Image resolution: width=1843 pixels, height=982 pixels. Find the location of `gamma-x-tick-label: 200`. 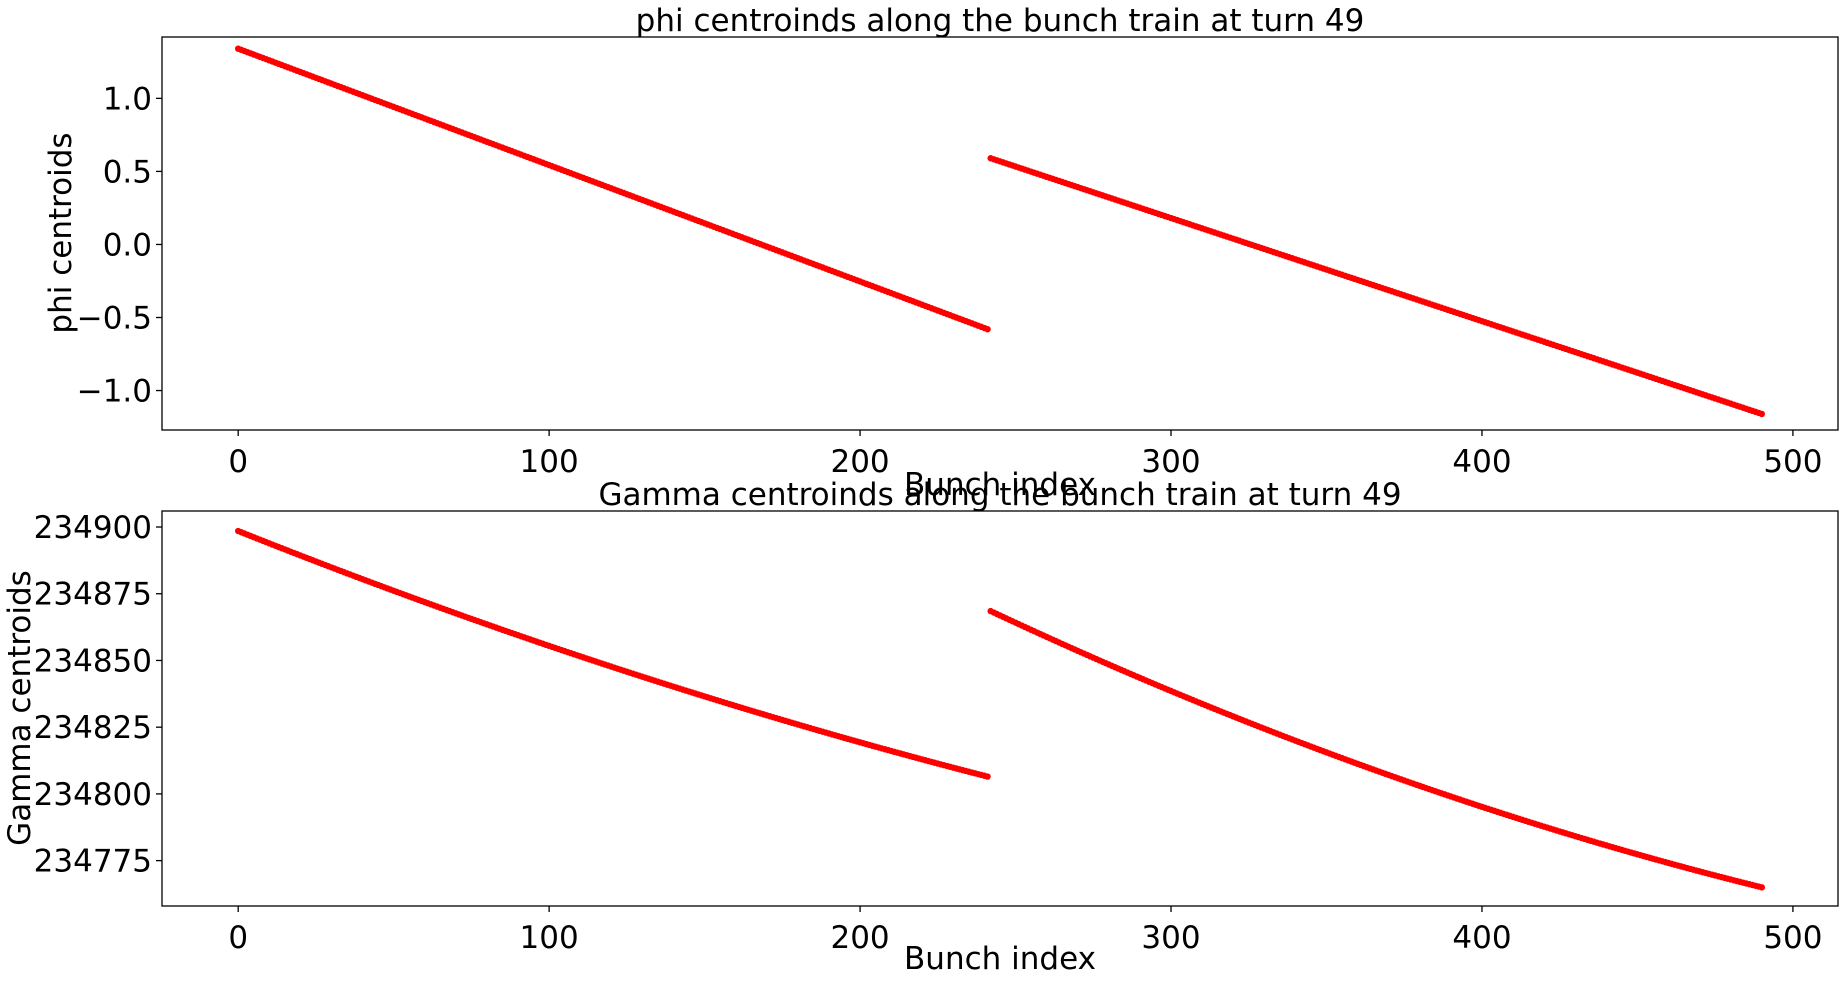

gamma-x-tick-label: 200 is located at coordinates (859, 938).